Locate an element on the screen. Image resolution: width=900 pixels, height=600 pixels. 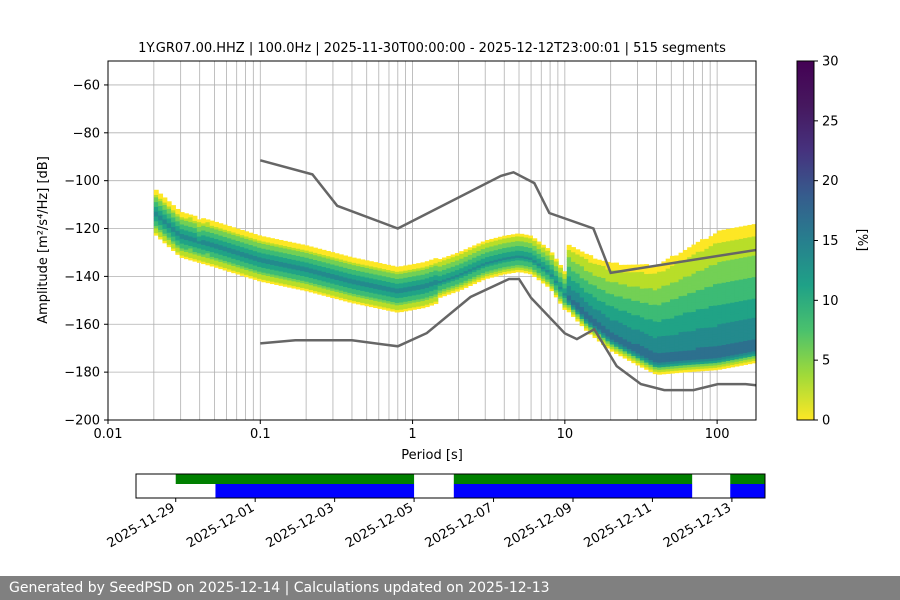
timeline-segment is located at coordinates (747, 491).